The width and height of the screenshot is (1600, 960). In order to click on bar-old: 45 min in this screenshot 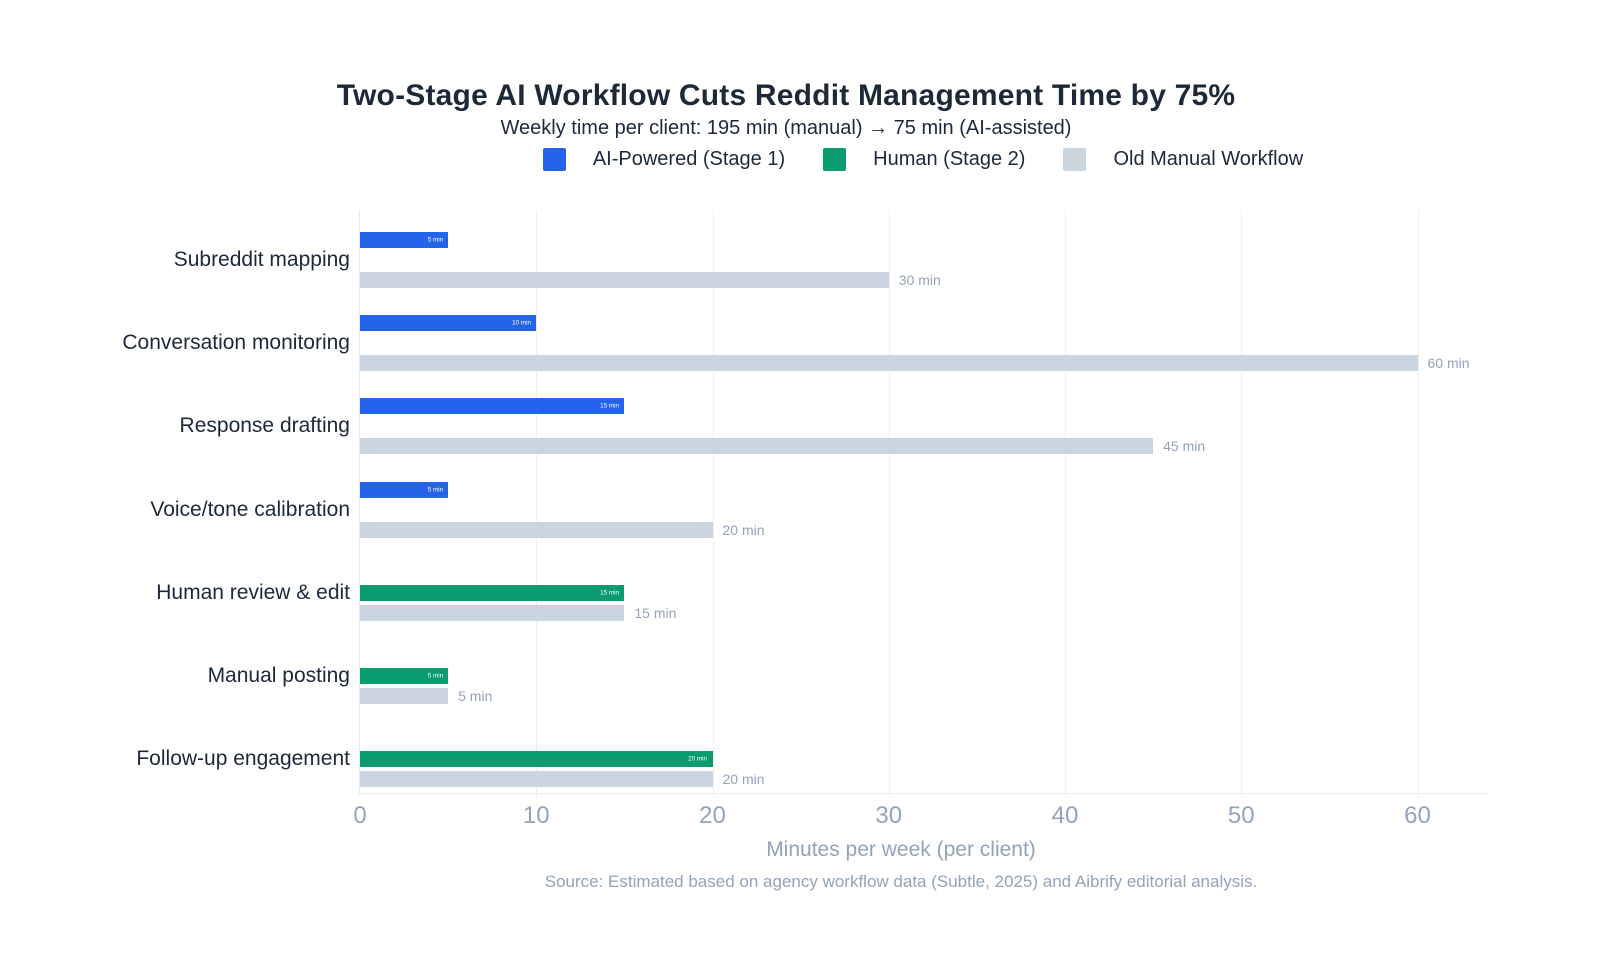, I will do `click(782, 446)`.